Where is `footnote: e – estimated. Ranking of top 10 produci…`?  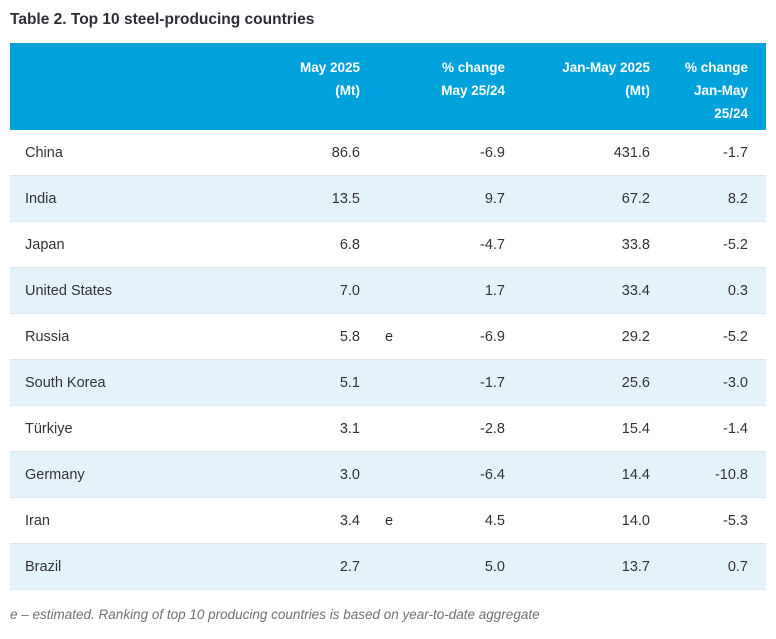 footnote: e – estimated. Ranking of top 10 produci… is located at coordinates (275, 614).